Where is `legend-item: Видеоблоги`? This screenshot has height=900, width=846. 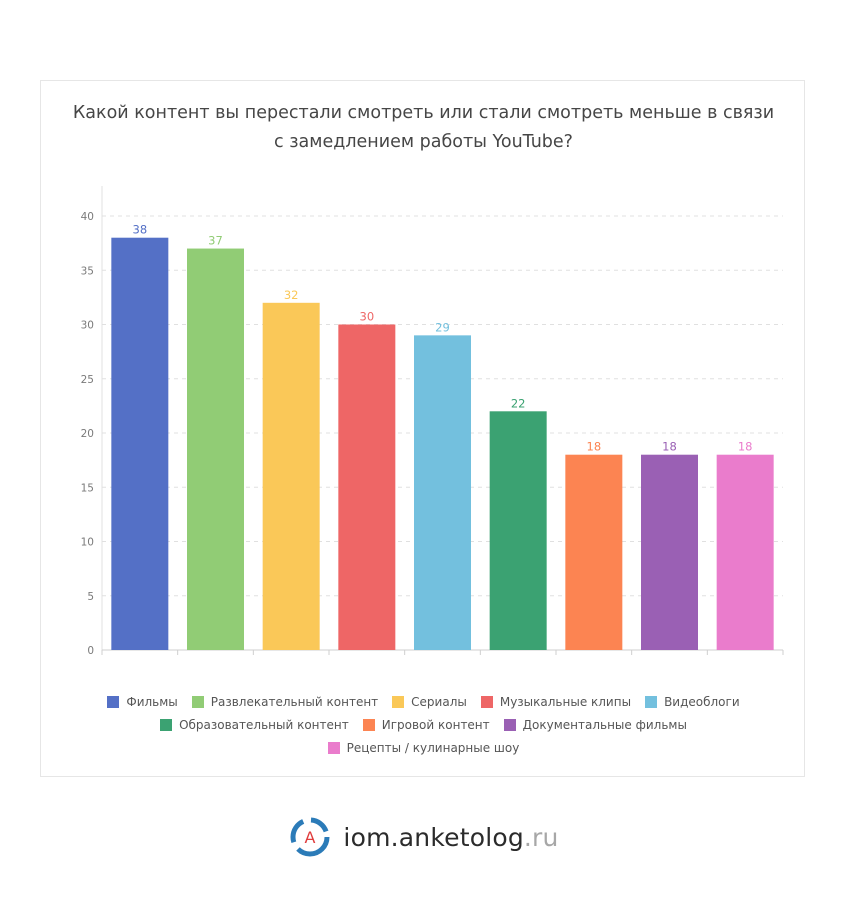 legend-item: Видеоблоги is located at coordinates (692, 702).